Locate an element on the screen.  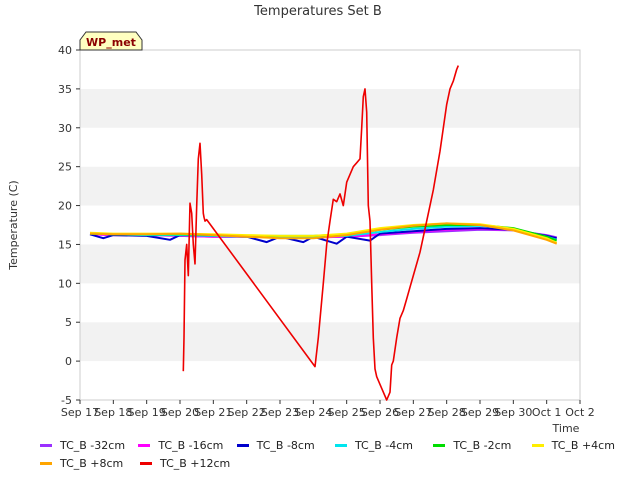
x-tick-label: Sep 30 is located at coordinates (513, 412).